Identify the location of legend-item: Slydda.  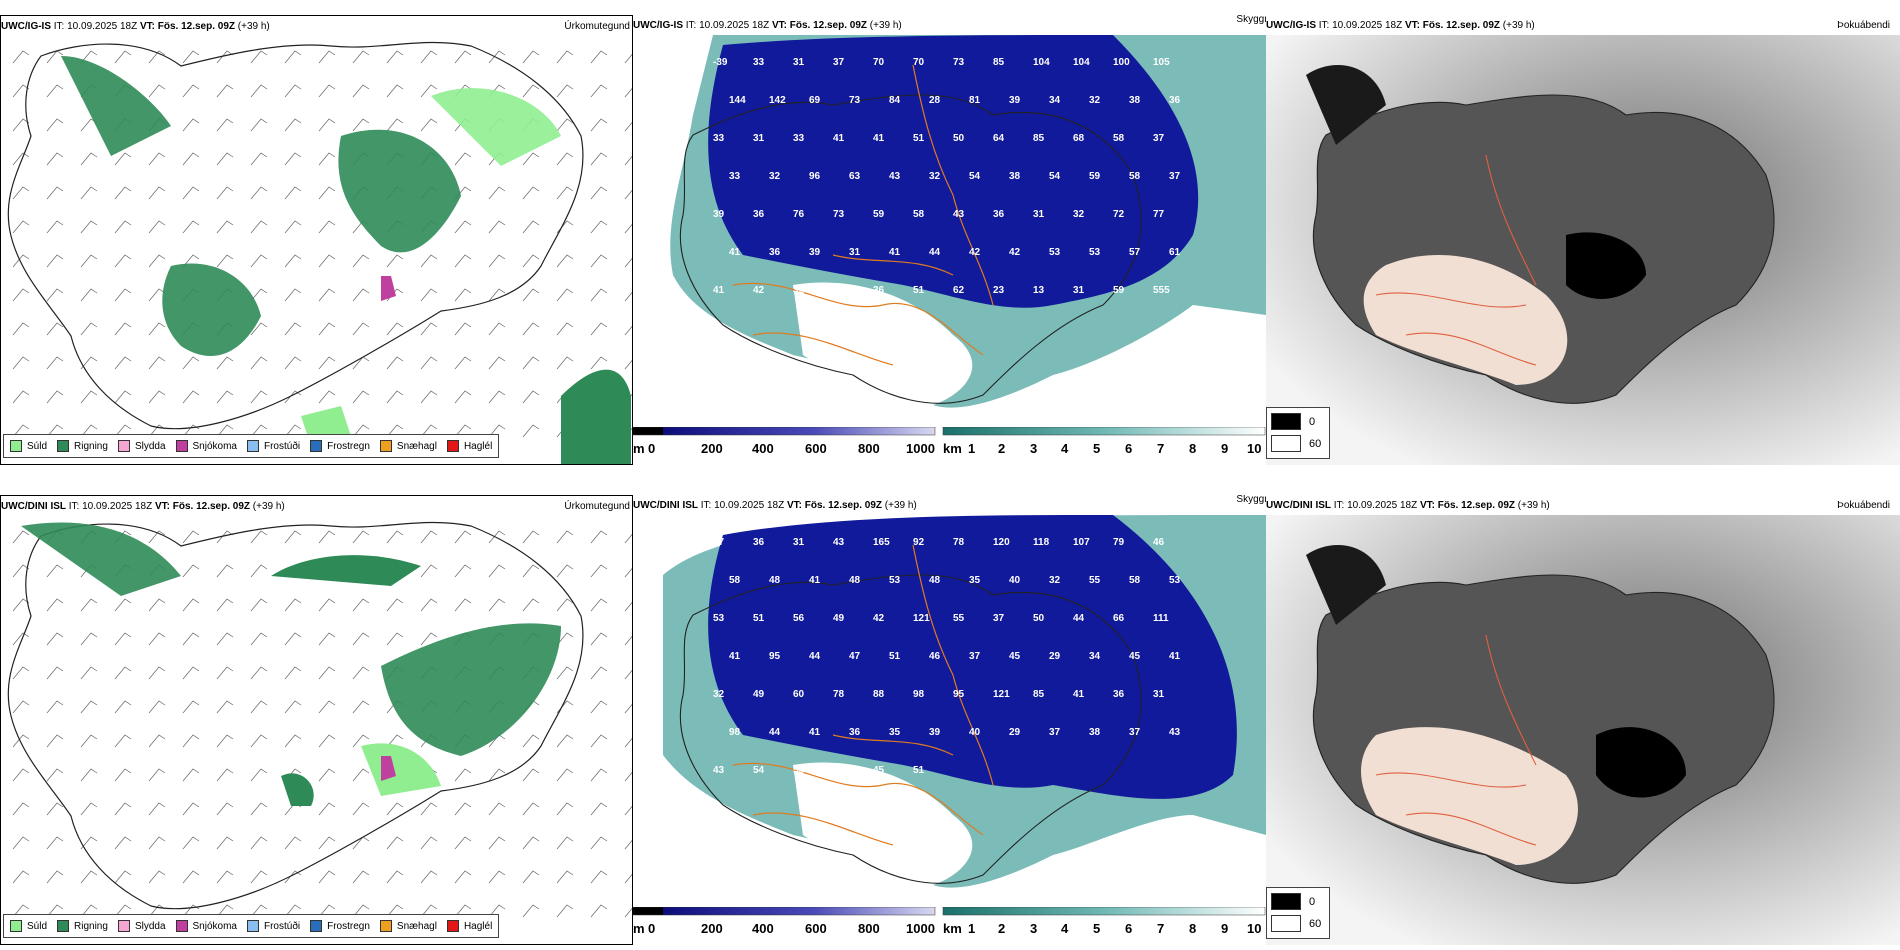
(141, 446).